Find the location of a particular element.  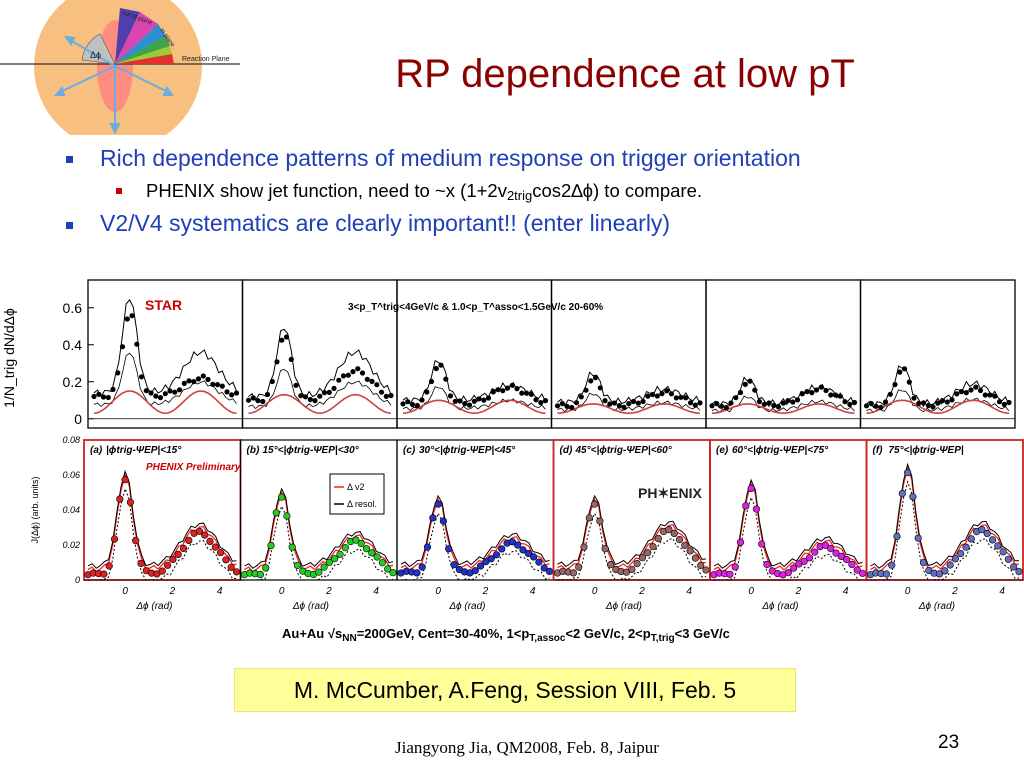

star-ylabel: 1/N_trig dN/dΔϕ is located at coordinates (9, 358).